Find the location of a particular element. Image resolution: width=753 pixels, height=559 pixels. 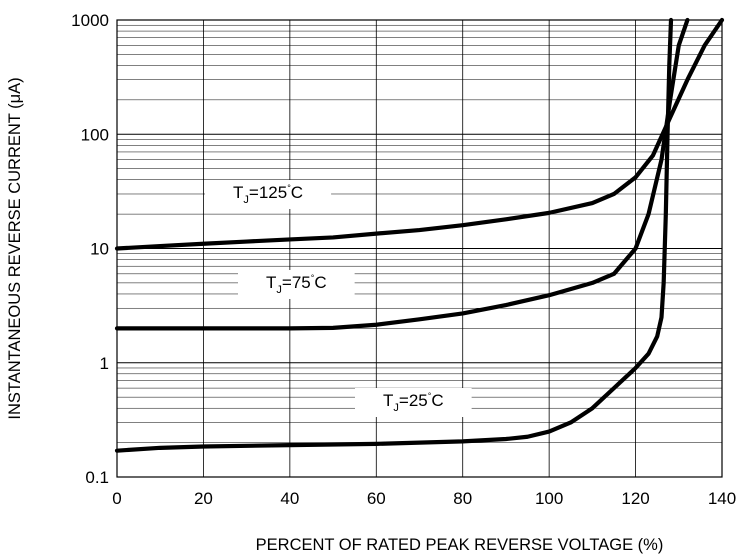

y-tick-label: 1000 is located at coordinates (90, 20).